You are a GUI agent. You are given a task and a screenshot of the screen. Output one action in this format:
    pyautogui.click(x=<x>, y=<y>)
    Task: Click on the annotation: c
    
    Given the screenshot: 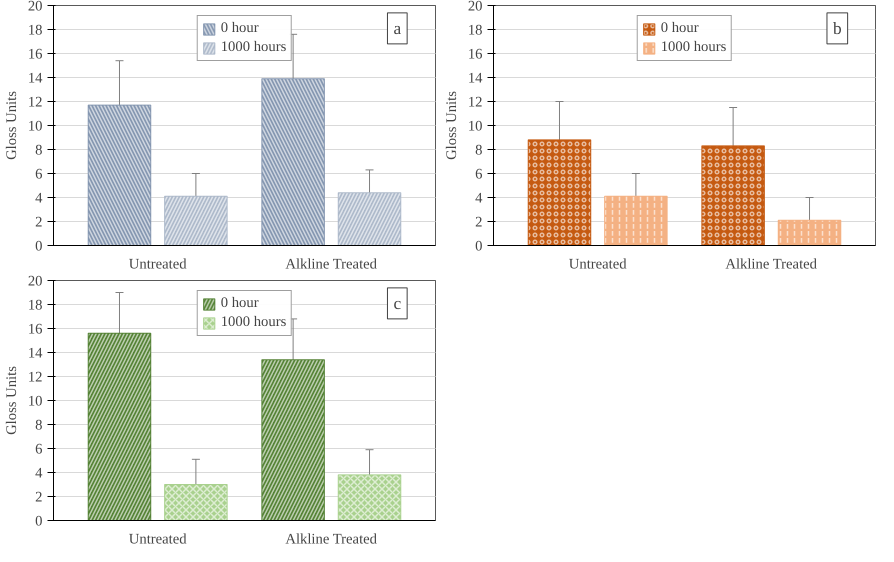 What is the action you would take?
    pyautogui.click(x=397, y=303)
    